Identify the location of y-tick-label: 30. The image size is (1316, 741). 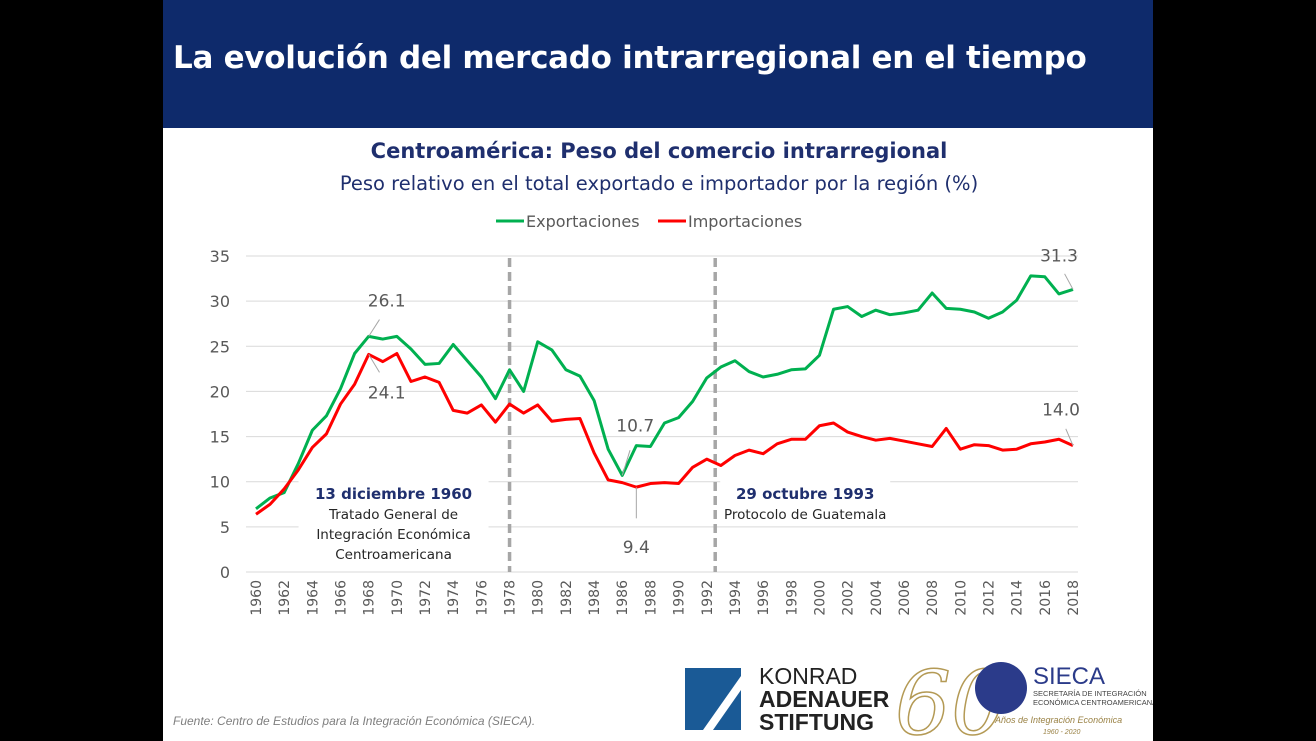
(220, 301).